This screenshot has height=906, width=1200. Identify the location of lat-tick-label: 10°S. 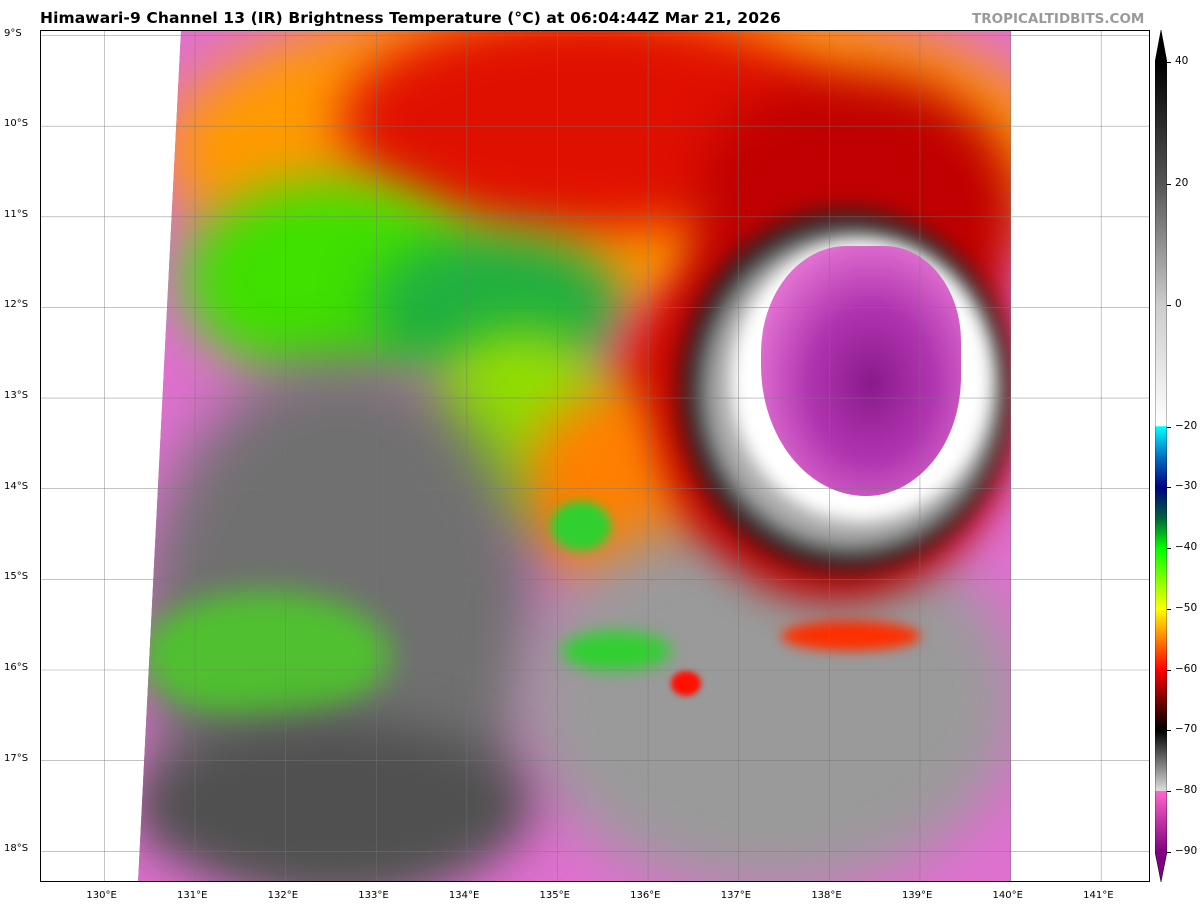
(16, 124).